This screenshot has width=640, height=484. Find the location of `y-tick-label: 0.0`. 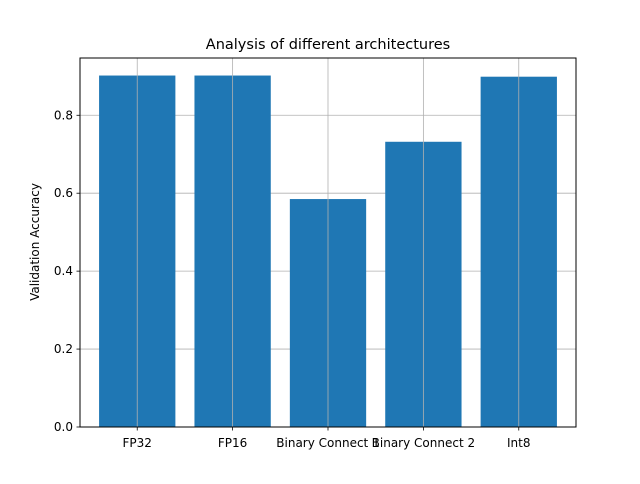

y-tick-label: 0.0 is located at coordinates (63, 427).